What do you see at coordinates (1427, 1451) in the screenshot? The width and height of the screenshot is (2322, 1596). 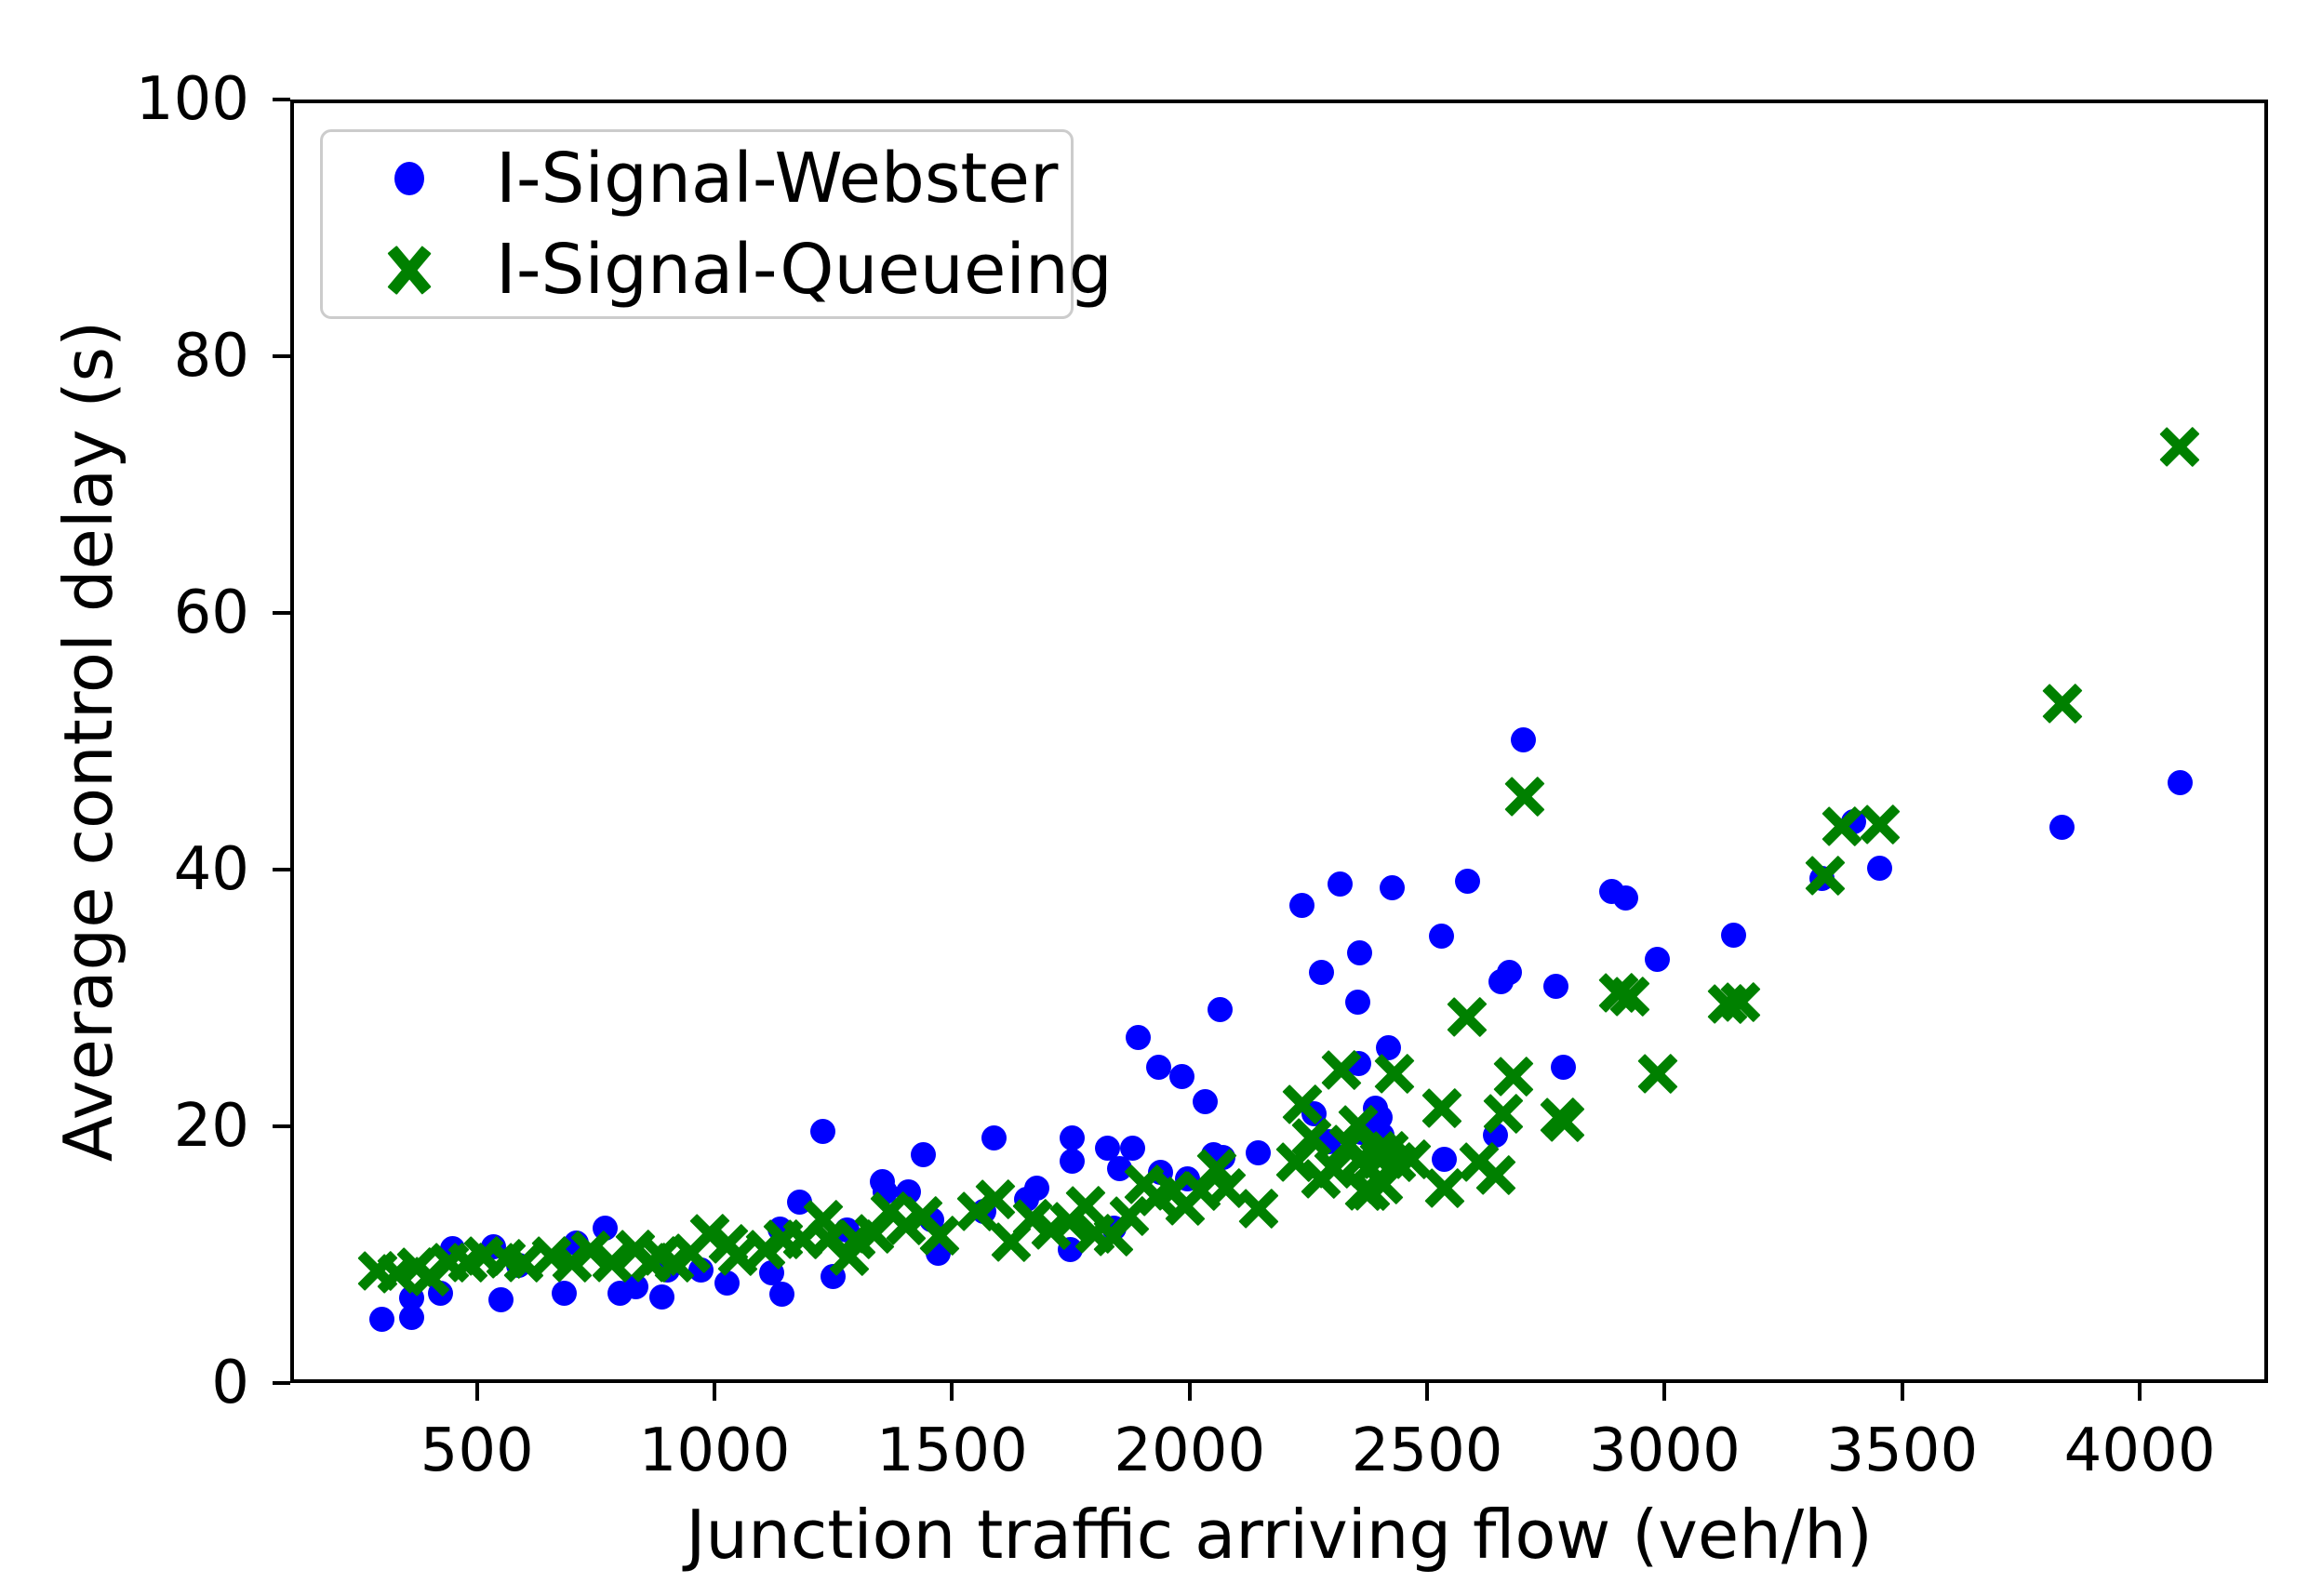 I see `x-tick-label: 2500` at bounding box center [1427, 1451].